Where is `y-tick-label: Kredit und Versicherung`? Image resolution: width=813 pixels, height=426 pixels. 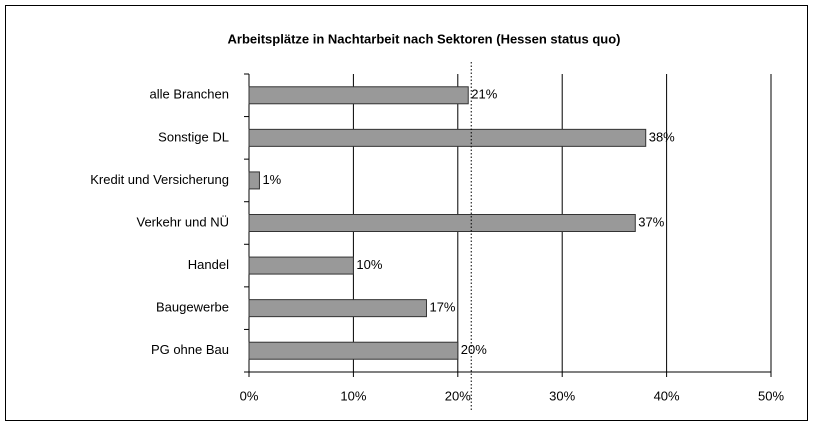 y-tick-label: Kredit und Versicherung is located at coordinates (159, 179).